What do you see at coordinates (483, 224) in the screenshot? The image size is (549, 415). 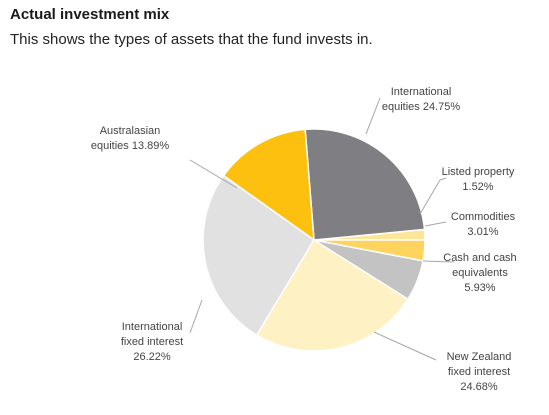 I see `slice-label-commodities: Commodities 3.01%` at bounding box center [483, 224].